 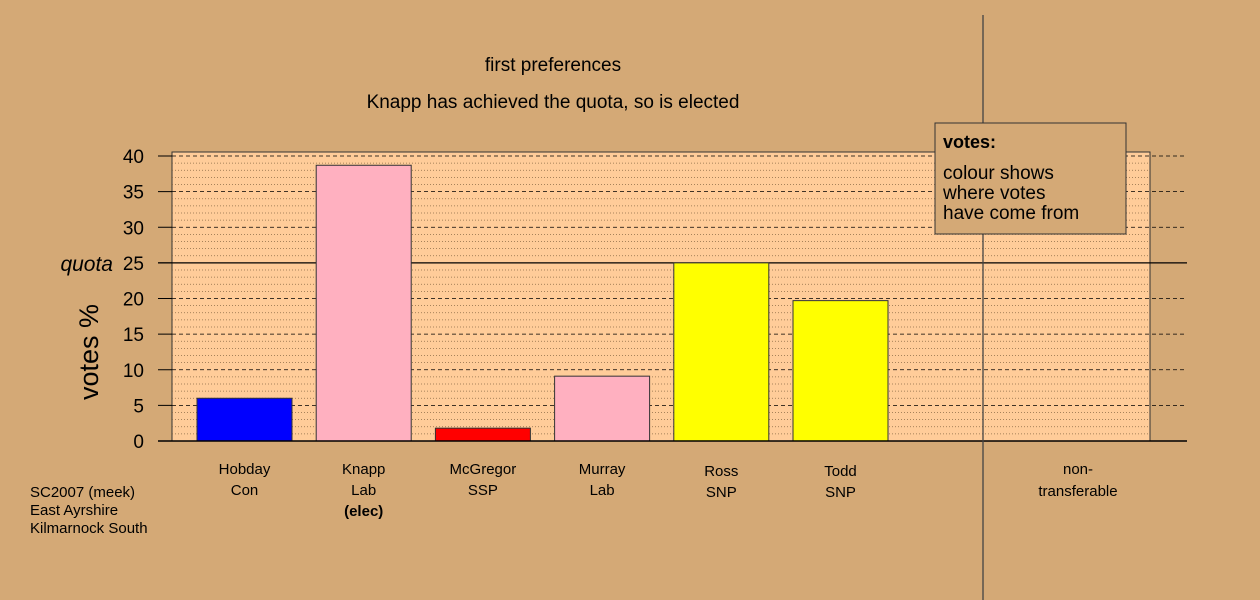 What do you see at coordinates (363, 469) in the screenshot?
I see `candidate-name: Knapp` at bounding box center [363, 469].